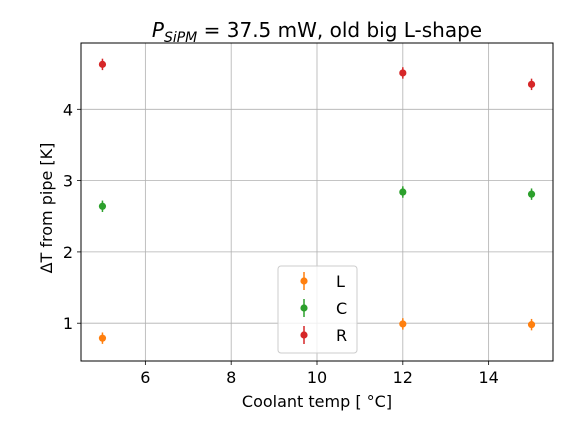 The height and width of the screenshot is (432, 576). I want to click on legend: LCR, so click(317, 309).